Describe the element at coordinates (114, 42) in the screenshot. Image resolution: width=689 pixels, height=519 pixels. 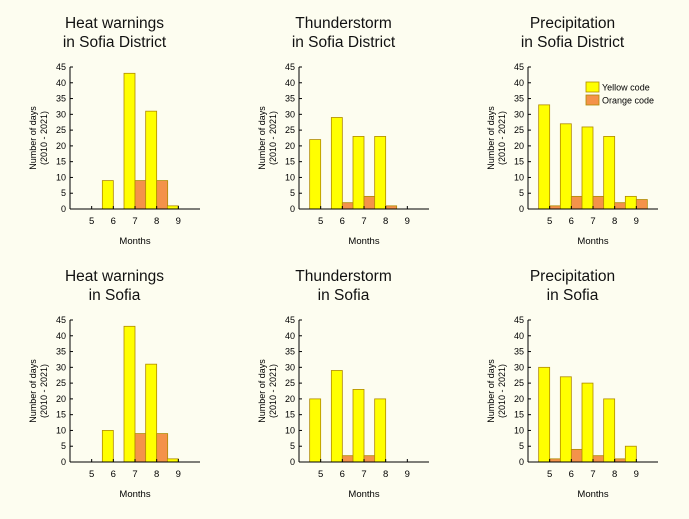
I see `chart-title-line2: in Sofia District` at that location.